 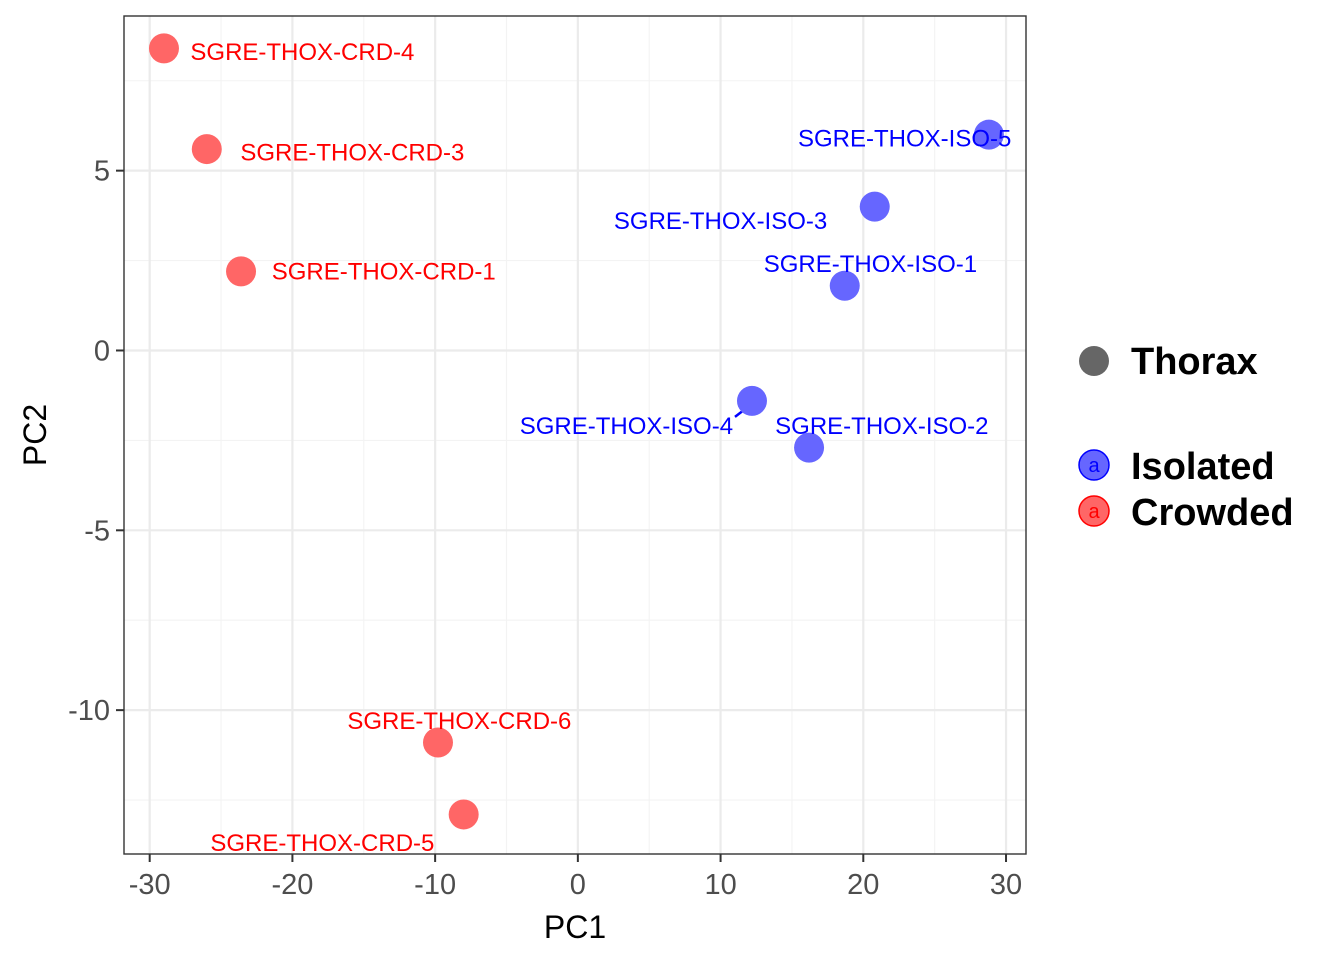 What do you see at coordinates (1094, 361) in the screenshot?
I see `legend-thorax-shape-icon` at bounding box center [1094, 361].